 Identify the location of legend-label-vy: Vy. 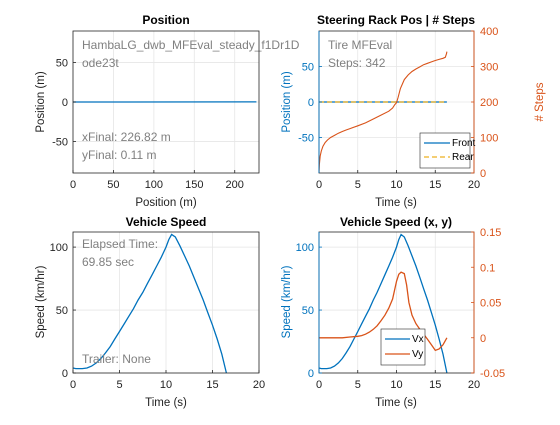
(417, 354).